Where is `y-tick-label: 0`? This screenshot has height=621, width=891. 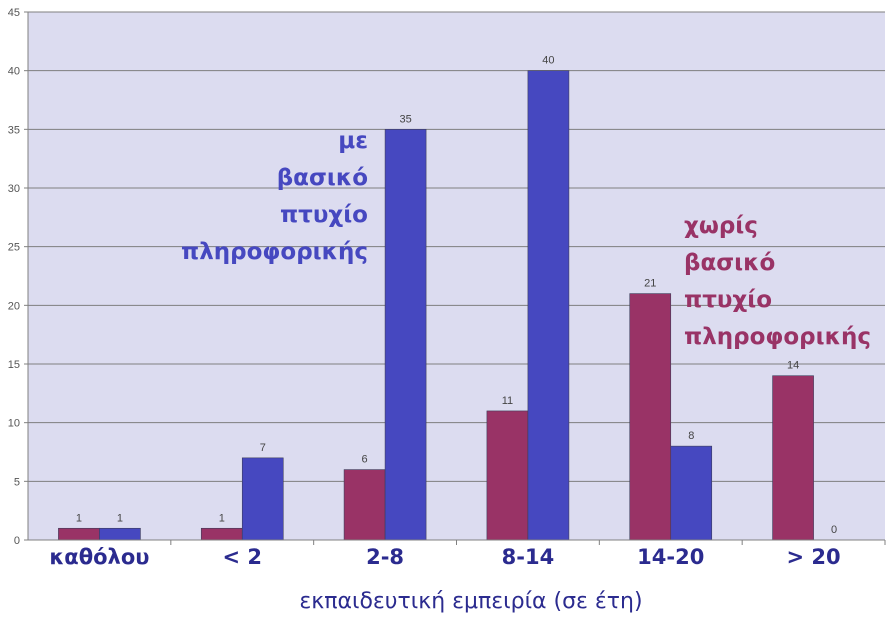
y-tick-label: 0 is located at coordinates (17, 541).